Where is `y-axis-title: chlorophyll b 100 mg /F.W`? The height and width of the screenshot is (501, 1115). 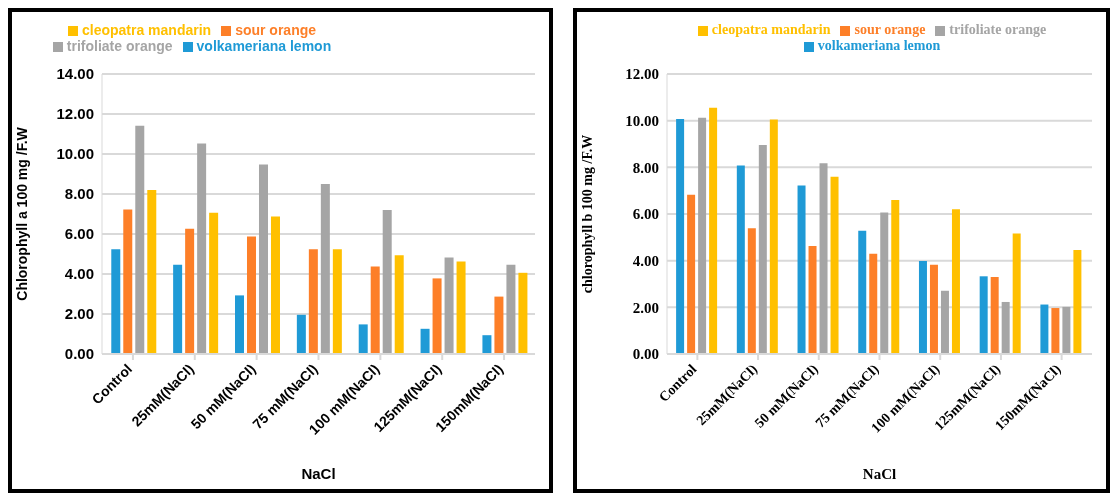
y-axis-title: chlorophyll b 100 mg /F.W is located at coordinates (587, 214).